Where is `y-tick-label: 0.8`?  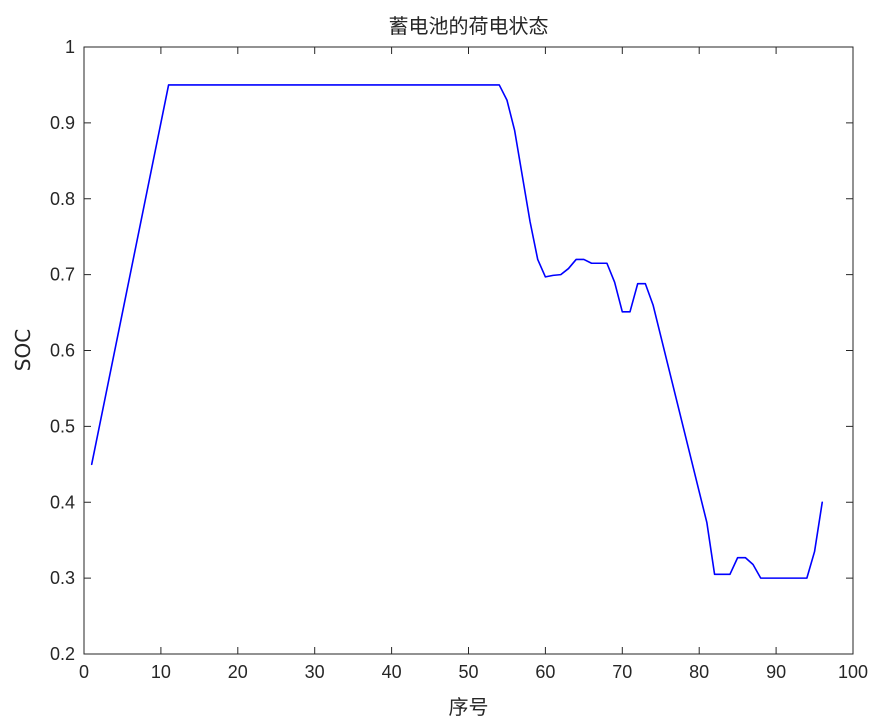 y-tick-label: 0.8 is located at coordinates (62, 199).